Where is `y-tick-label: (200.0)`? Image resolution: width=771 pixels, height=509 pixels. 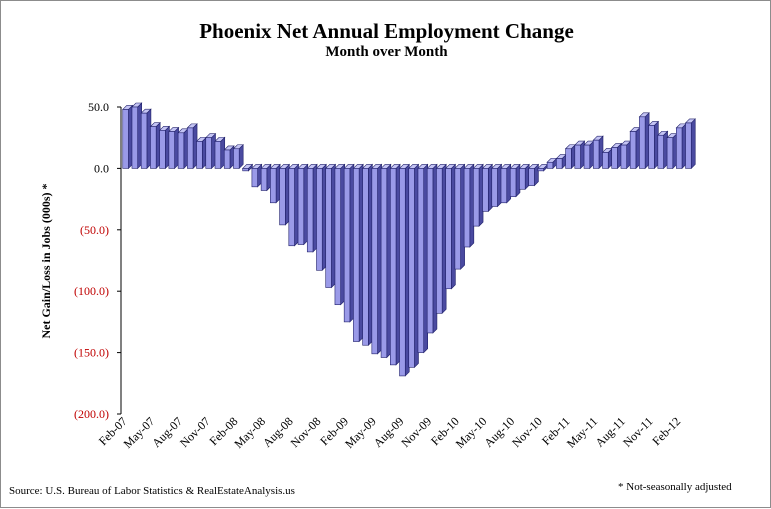
y-tick-label: (200.0) is located at coordinates (91, 414).